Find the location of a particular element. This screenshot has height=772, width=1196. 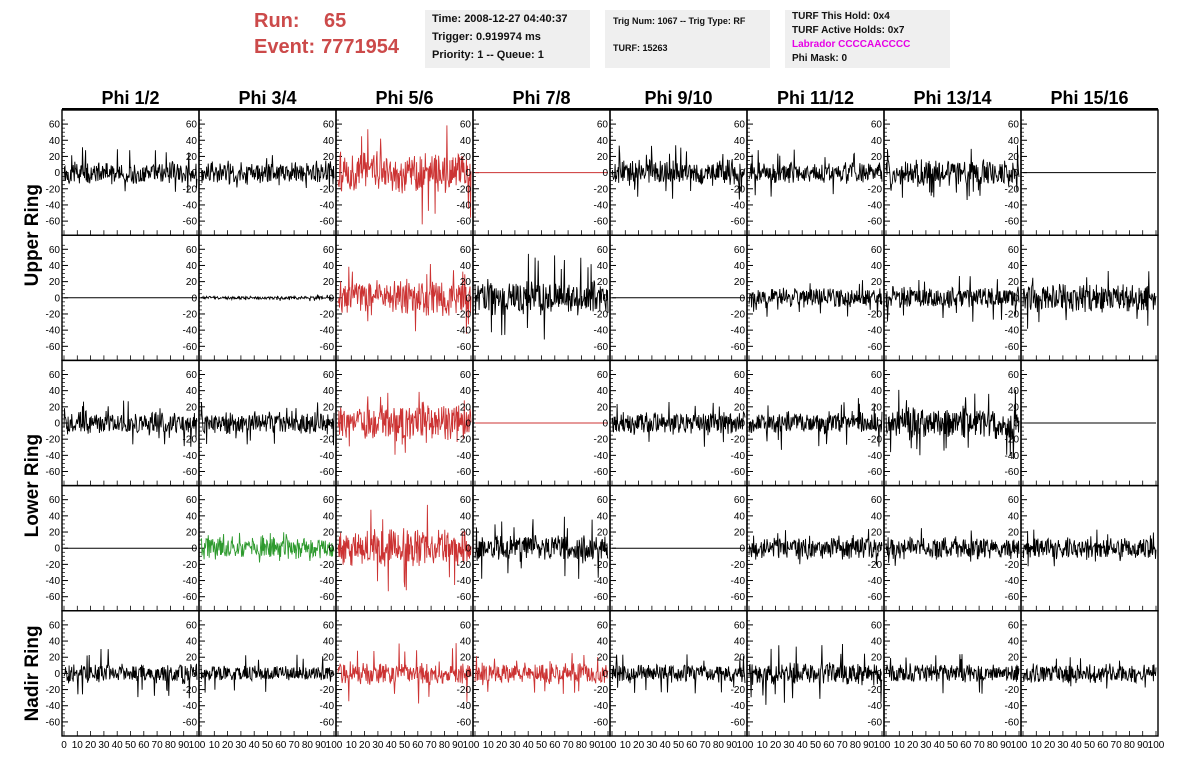

turf-line: TURF: 15263 is located at coordinates (640, 48).